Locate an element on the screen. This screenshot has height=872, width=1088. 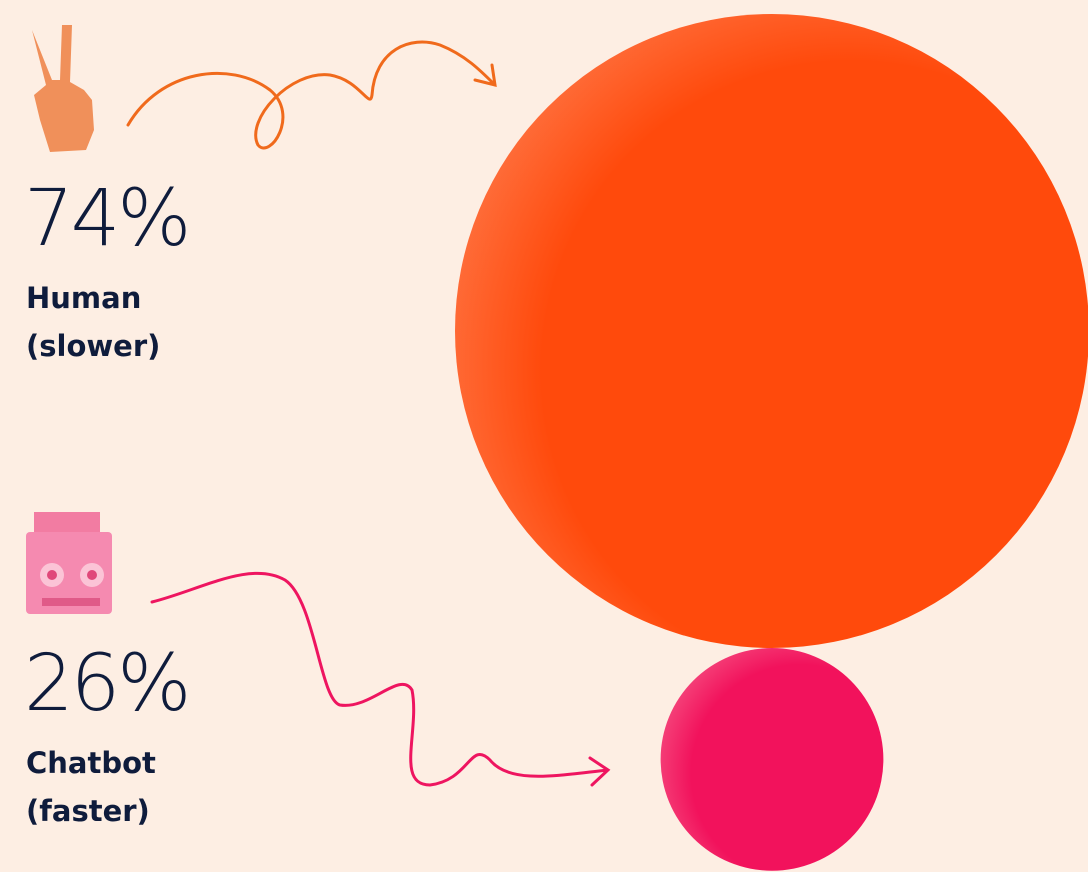
bubble is located at coordinates (772, 759).